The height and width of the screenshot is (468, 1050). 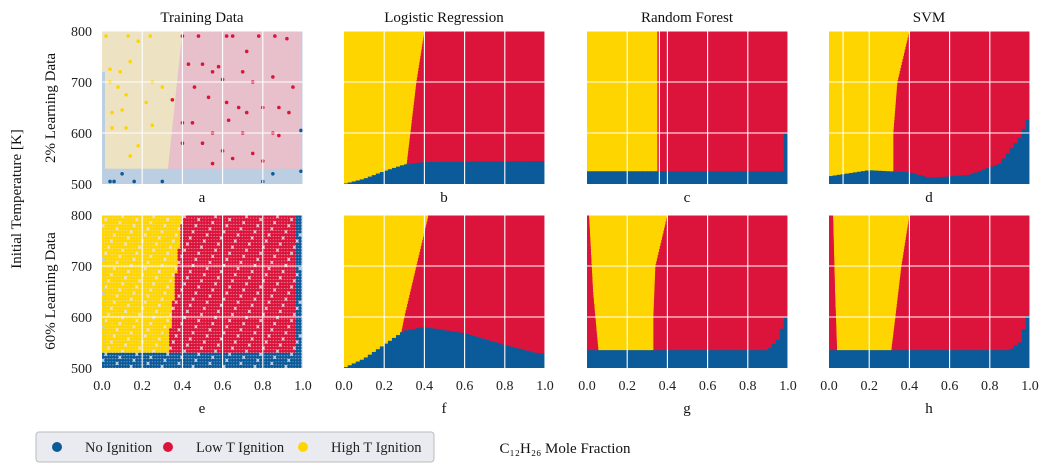 I want to click on panel-letter-e: e, so click(x=202, y=409).